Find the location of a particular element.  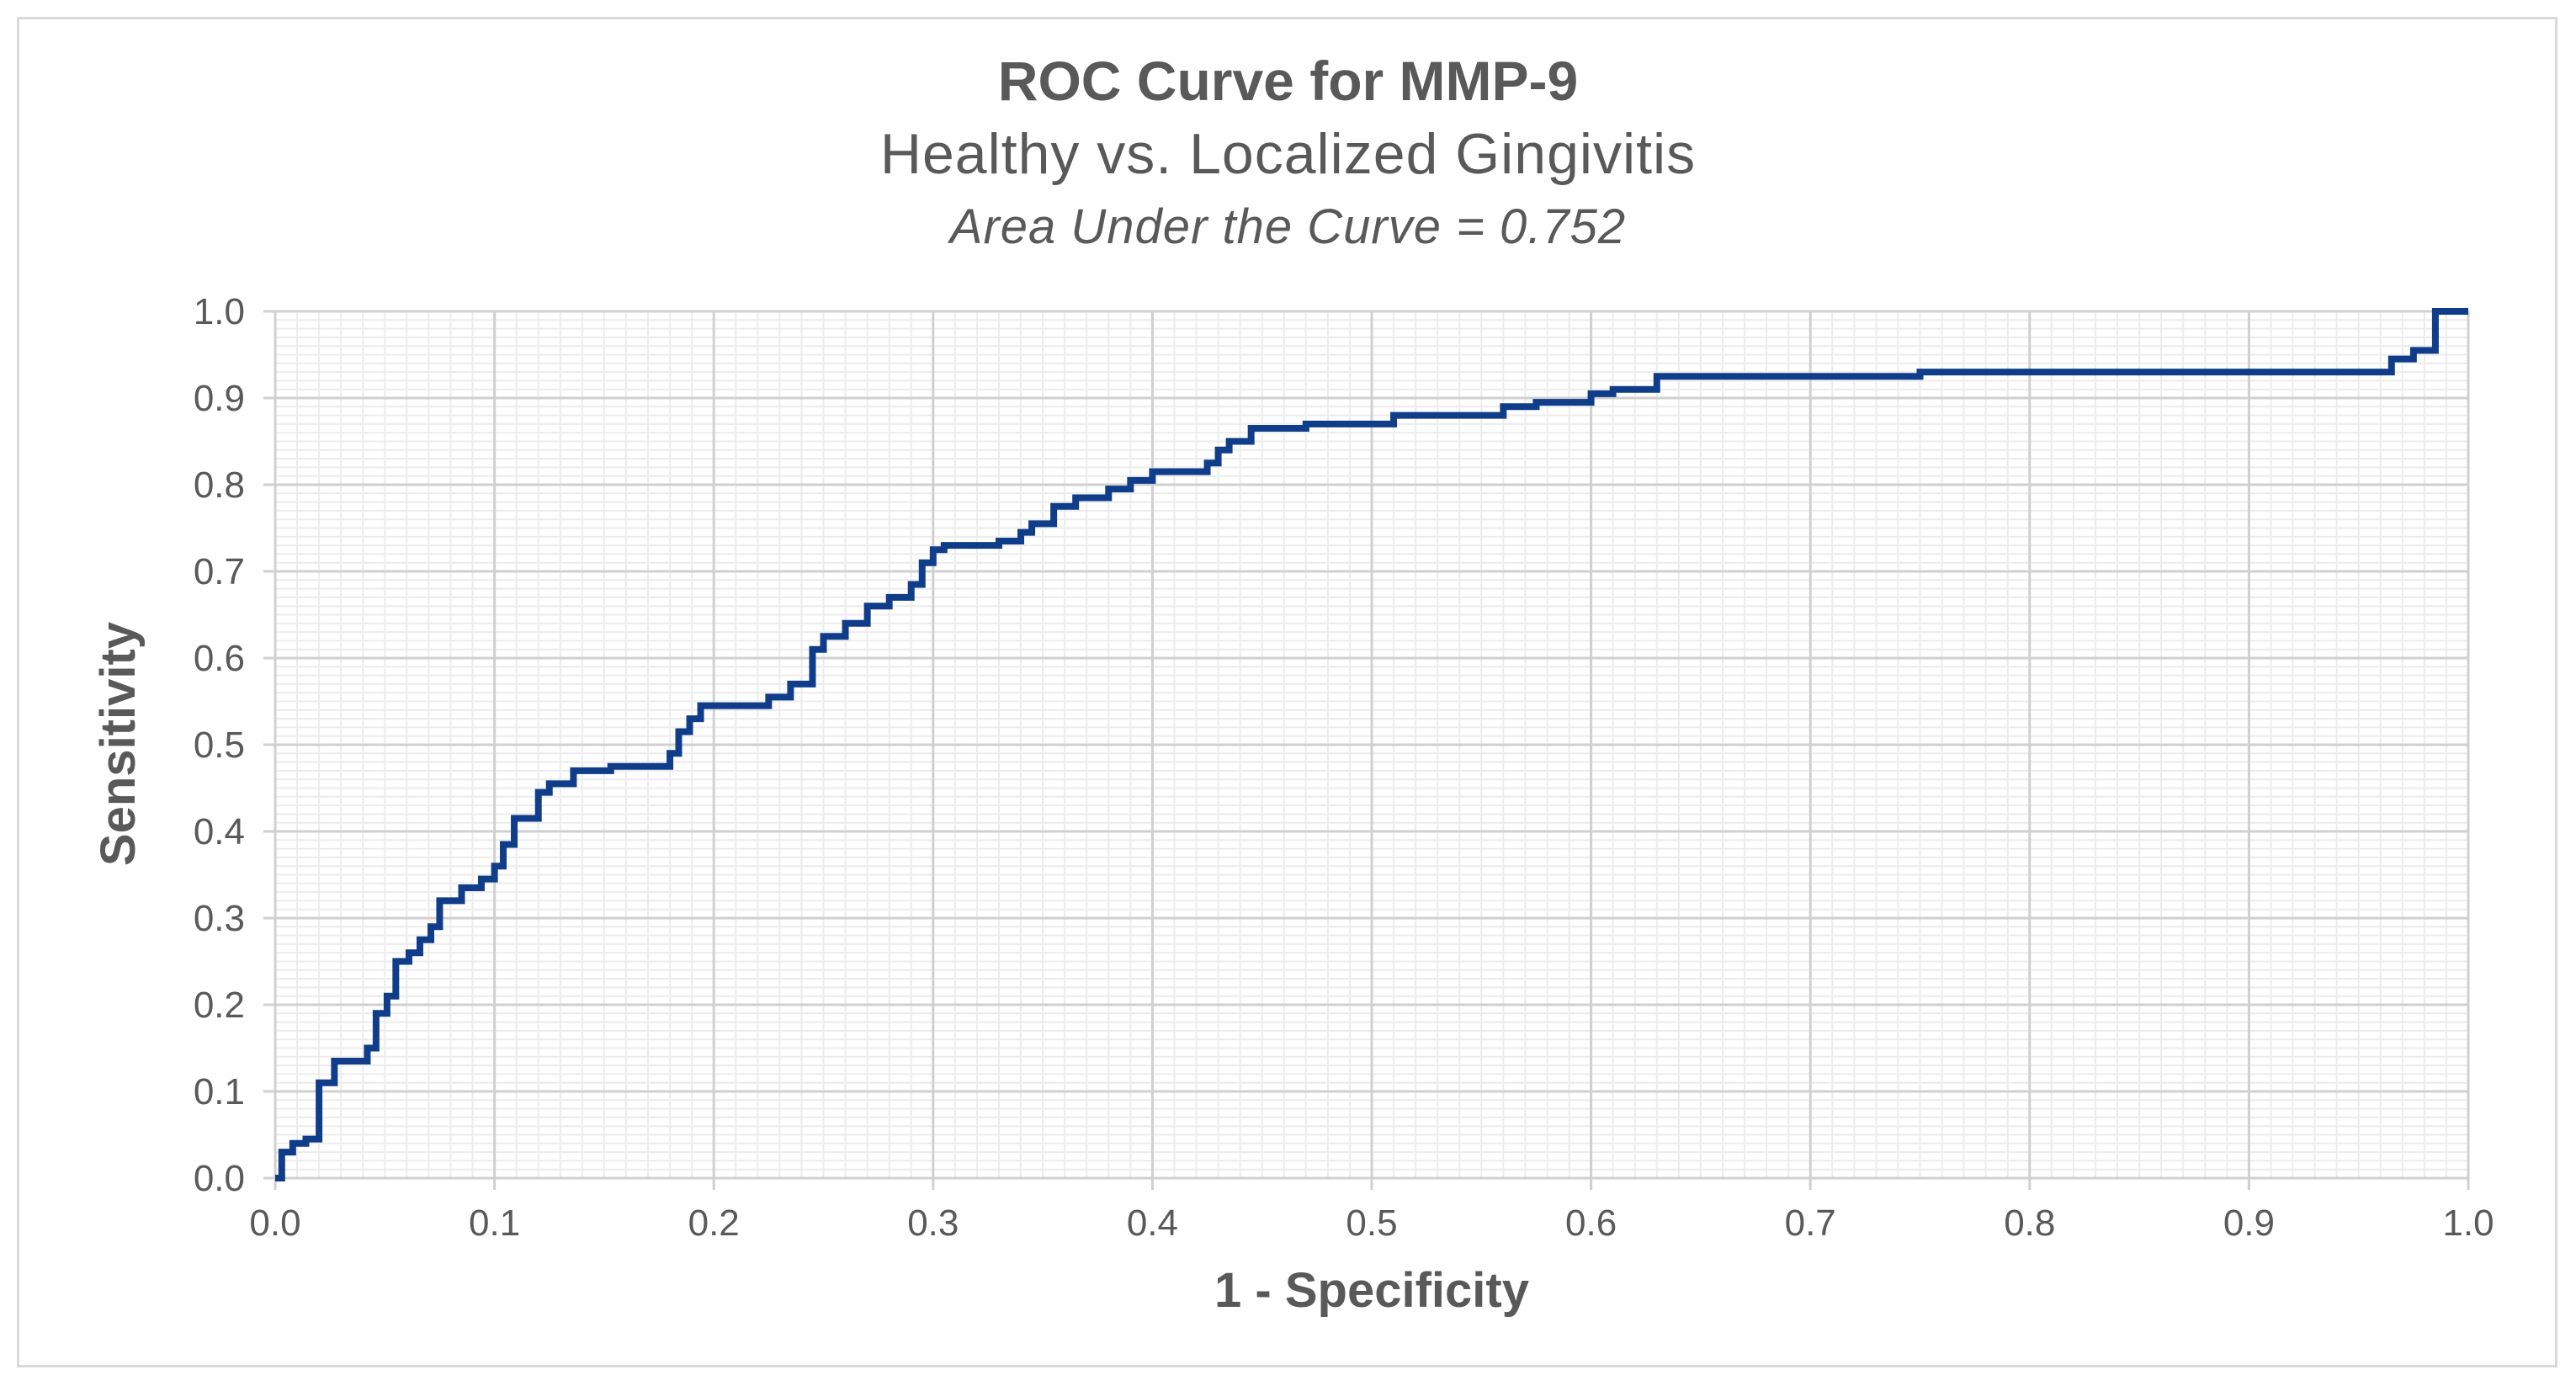

y-tick-label: 0.4 is located at coordinates (219, 832).